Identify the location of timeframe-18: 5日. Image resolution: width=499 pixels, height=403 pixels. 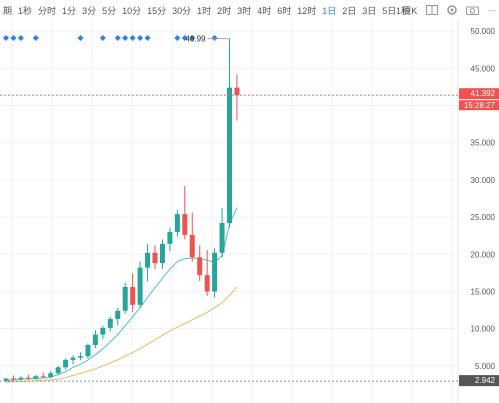
(389, 10).